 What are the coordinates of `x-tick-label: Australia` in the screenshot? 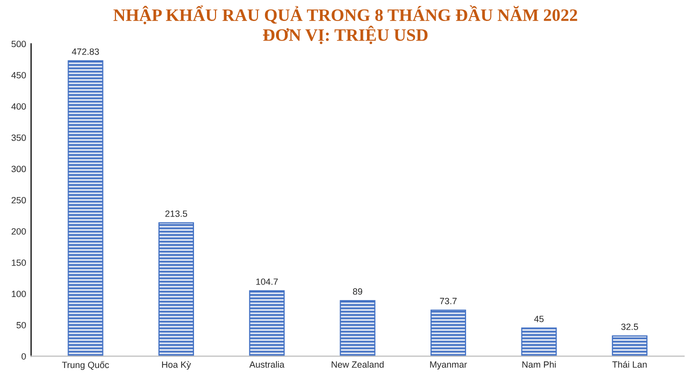 It's located at (266, 364).